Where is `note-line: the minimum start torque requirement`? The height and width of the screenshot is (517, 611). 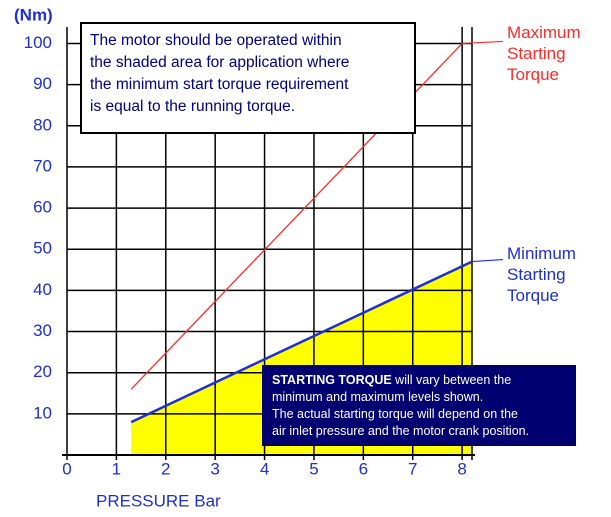 note-line: the minimum start torque requirement is located at coordinates (219, 84).